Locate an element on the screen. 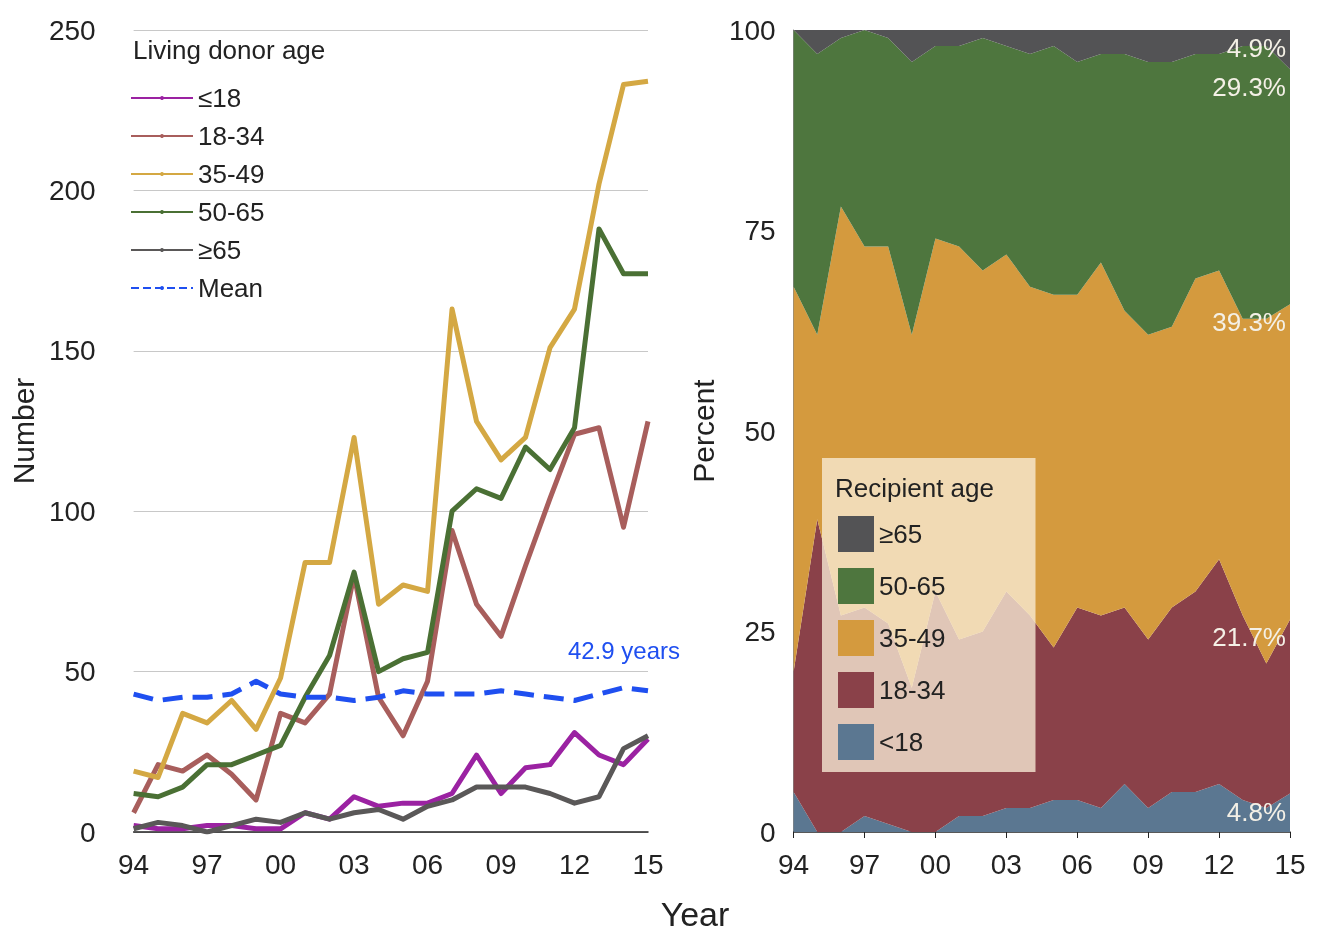 The width and height of the screenshot is (1326, 938). legend-label: Mean is located at coordinates (231, 288).